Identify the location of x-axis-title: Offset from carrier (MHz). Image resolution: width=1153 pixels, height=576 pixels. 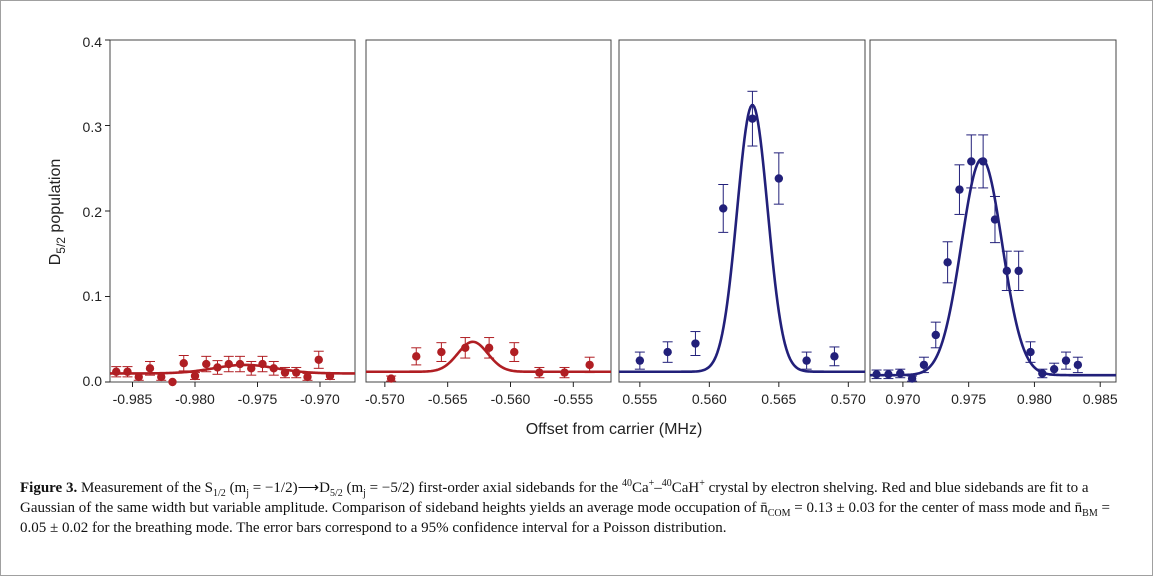
(614, 429).